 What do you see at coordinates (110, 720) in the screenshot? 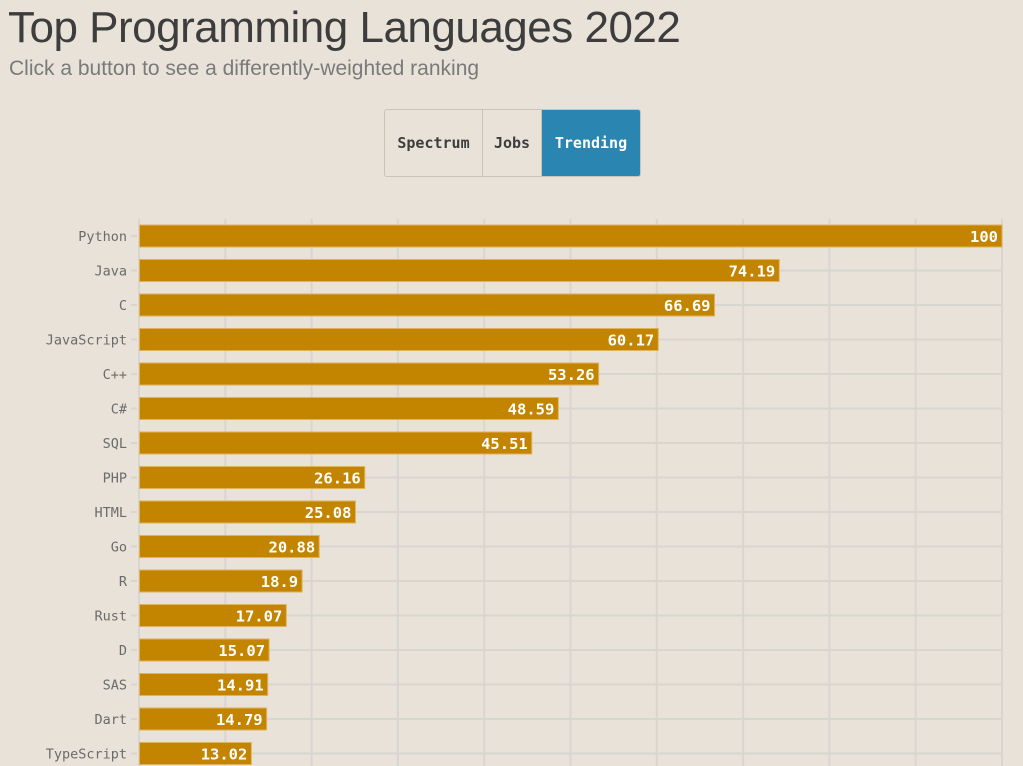
I see `y-tick-label: Dart` at bounding box center [110, 720].